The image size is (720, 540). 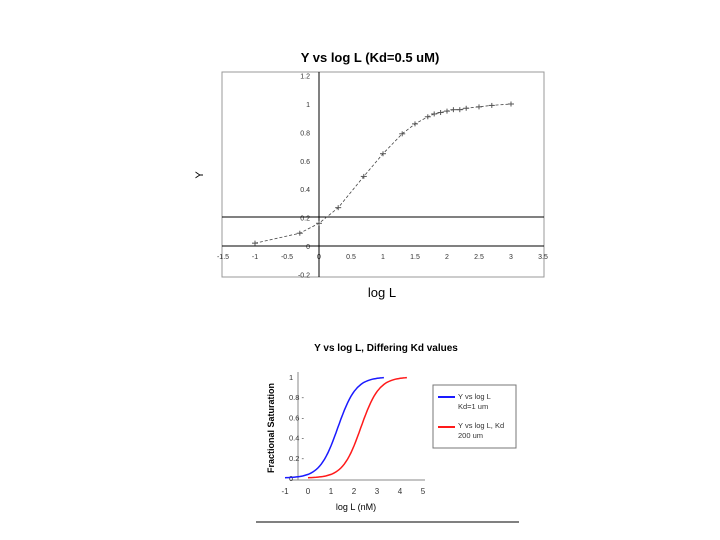 I want to click on bottom-x-tick-label: 2, so click(x=354, y=491).